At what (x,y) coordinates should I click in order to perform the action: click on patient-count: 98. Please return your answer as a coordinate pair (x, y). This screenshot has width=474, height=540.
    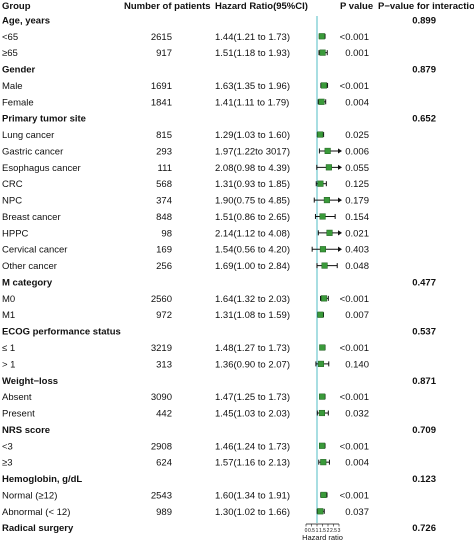
    Looking at the image, I should click on (166, 233).